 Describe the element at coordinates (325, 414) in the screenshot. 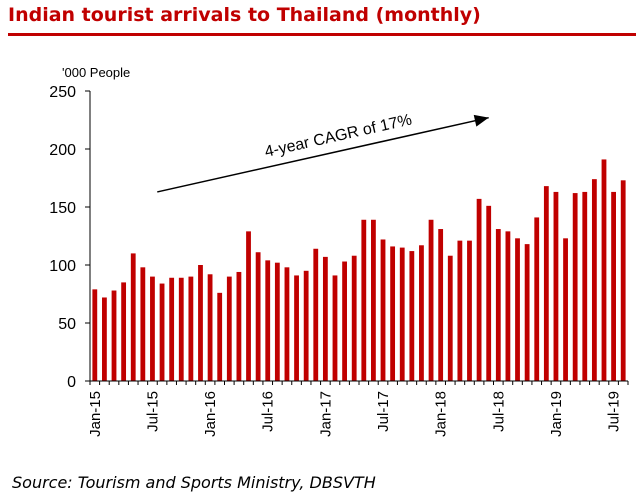

I see `x-tick-label: Jan-17` at that location.